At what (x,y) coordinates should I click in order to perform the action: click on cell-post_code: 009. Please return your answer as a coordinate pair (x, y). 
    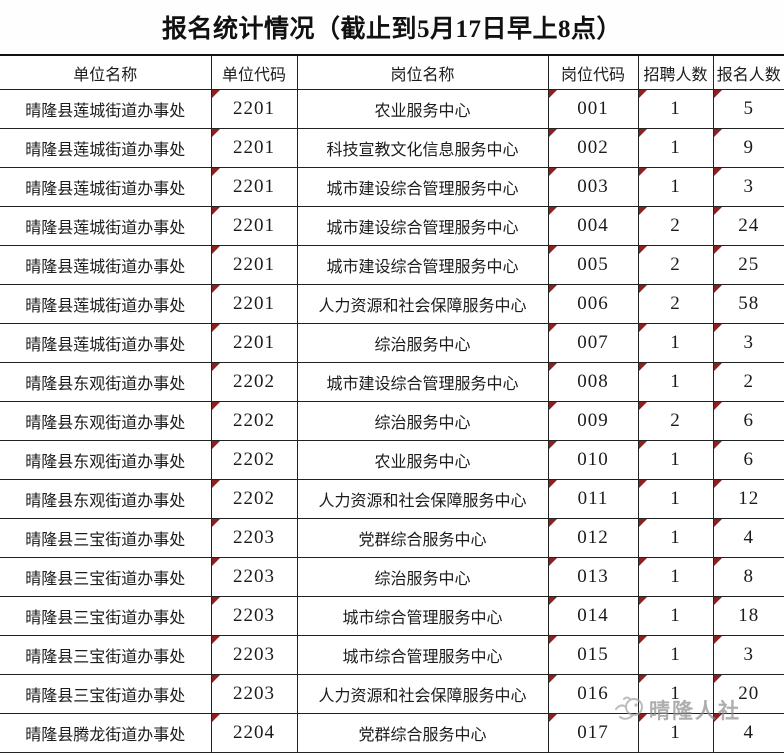
    Looking at the image, I should click on (593, 421).